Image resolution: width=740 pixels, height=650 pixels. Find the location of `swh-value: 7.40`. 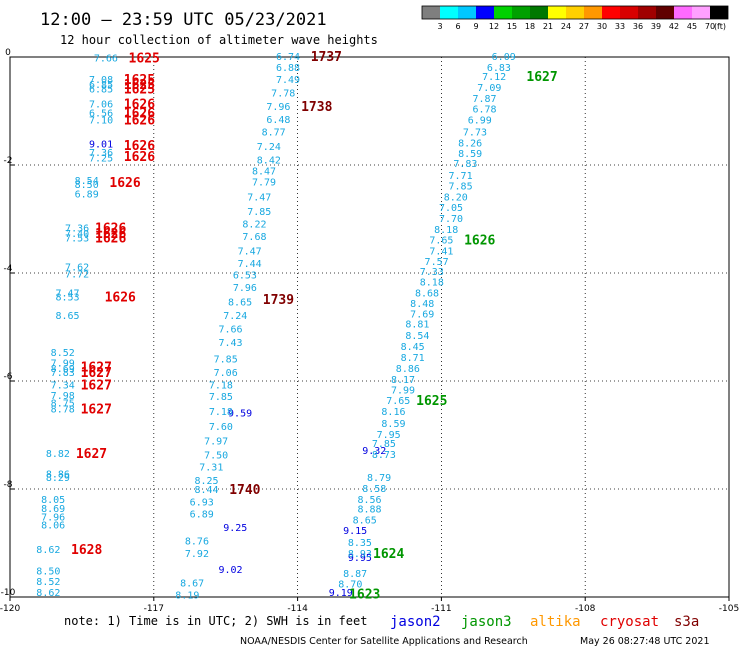

swh-value: 7.40 is located at coordinates (77, 234).